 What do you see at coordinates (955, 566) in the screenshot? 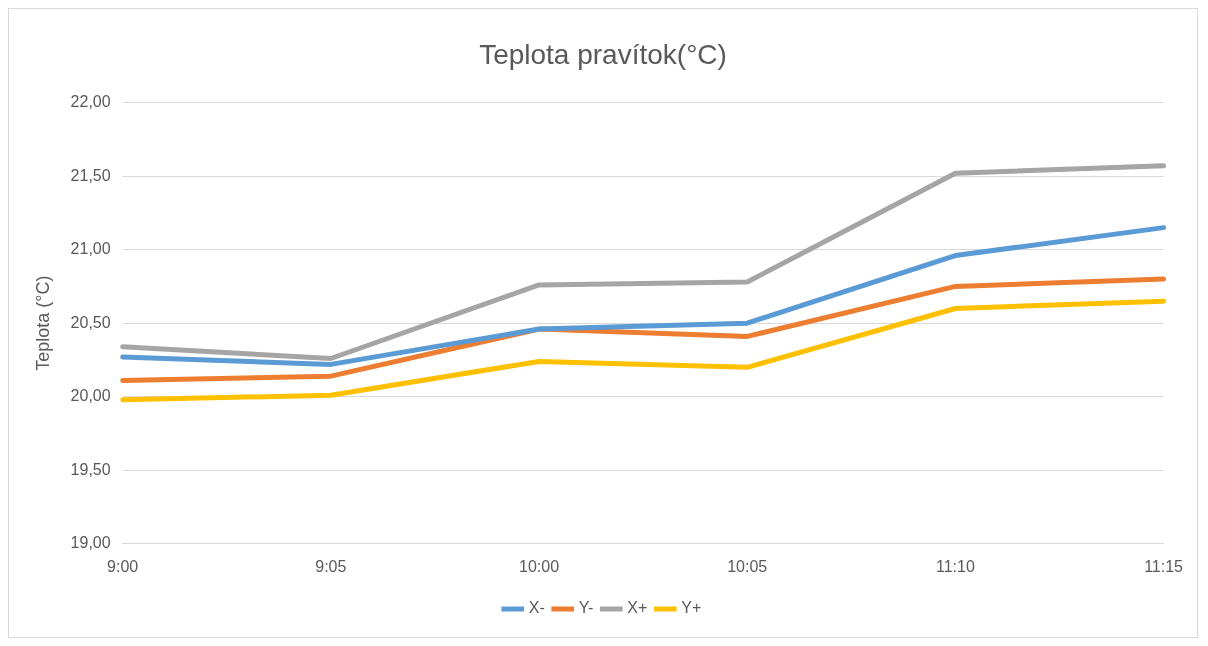
I see `x-tick-label: 11:10` at bounding box center [955, 566].